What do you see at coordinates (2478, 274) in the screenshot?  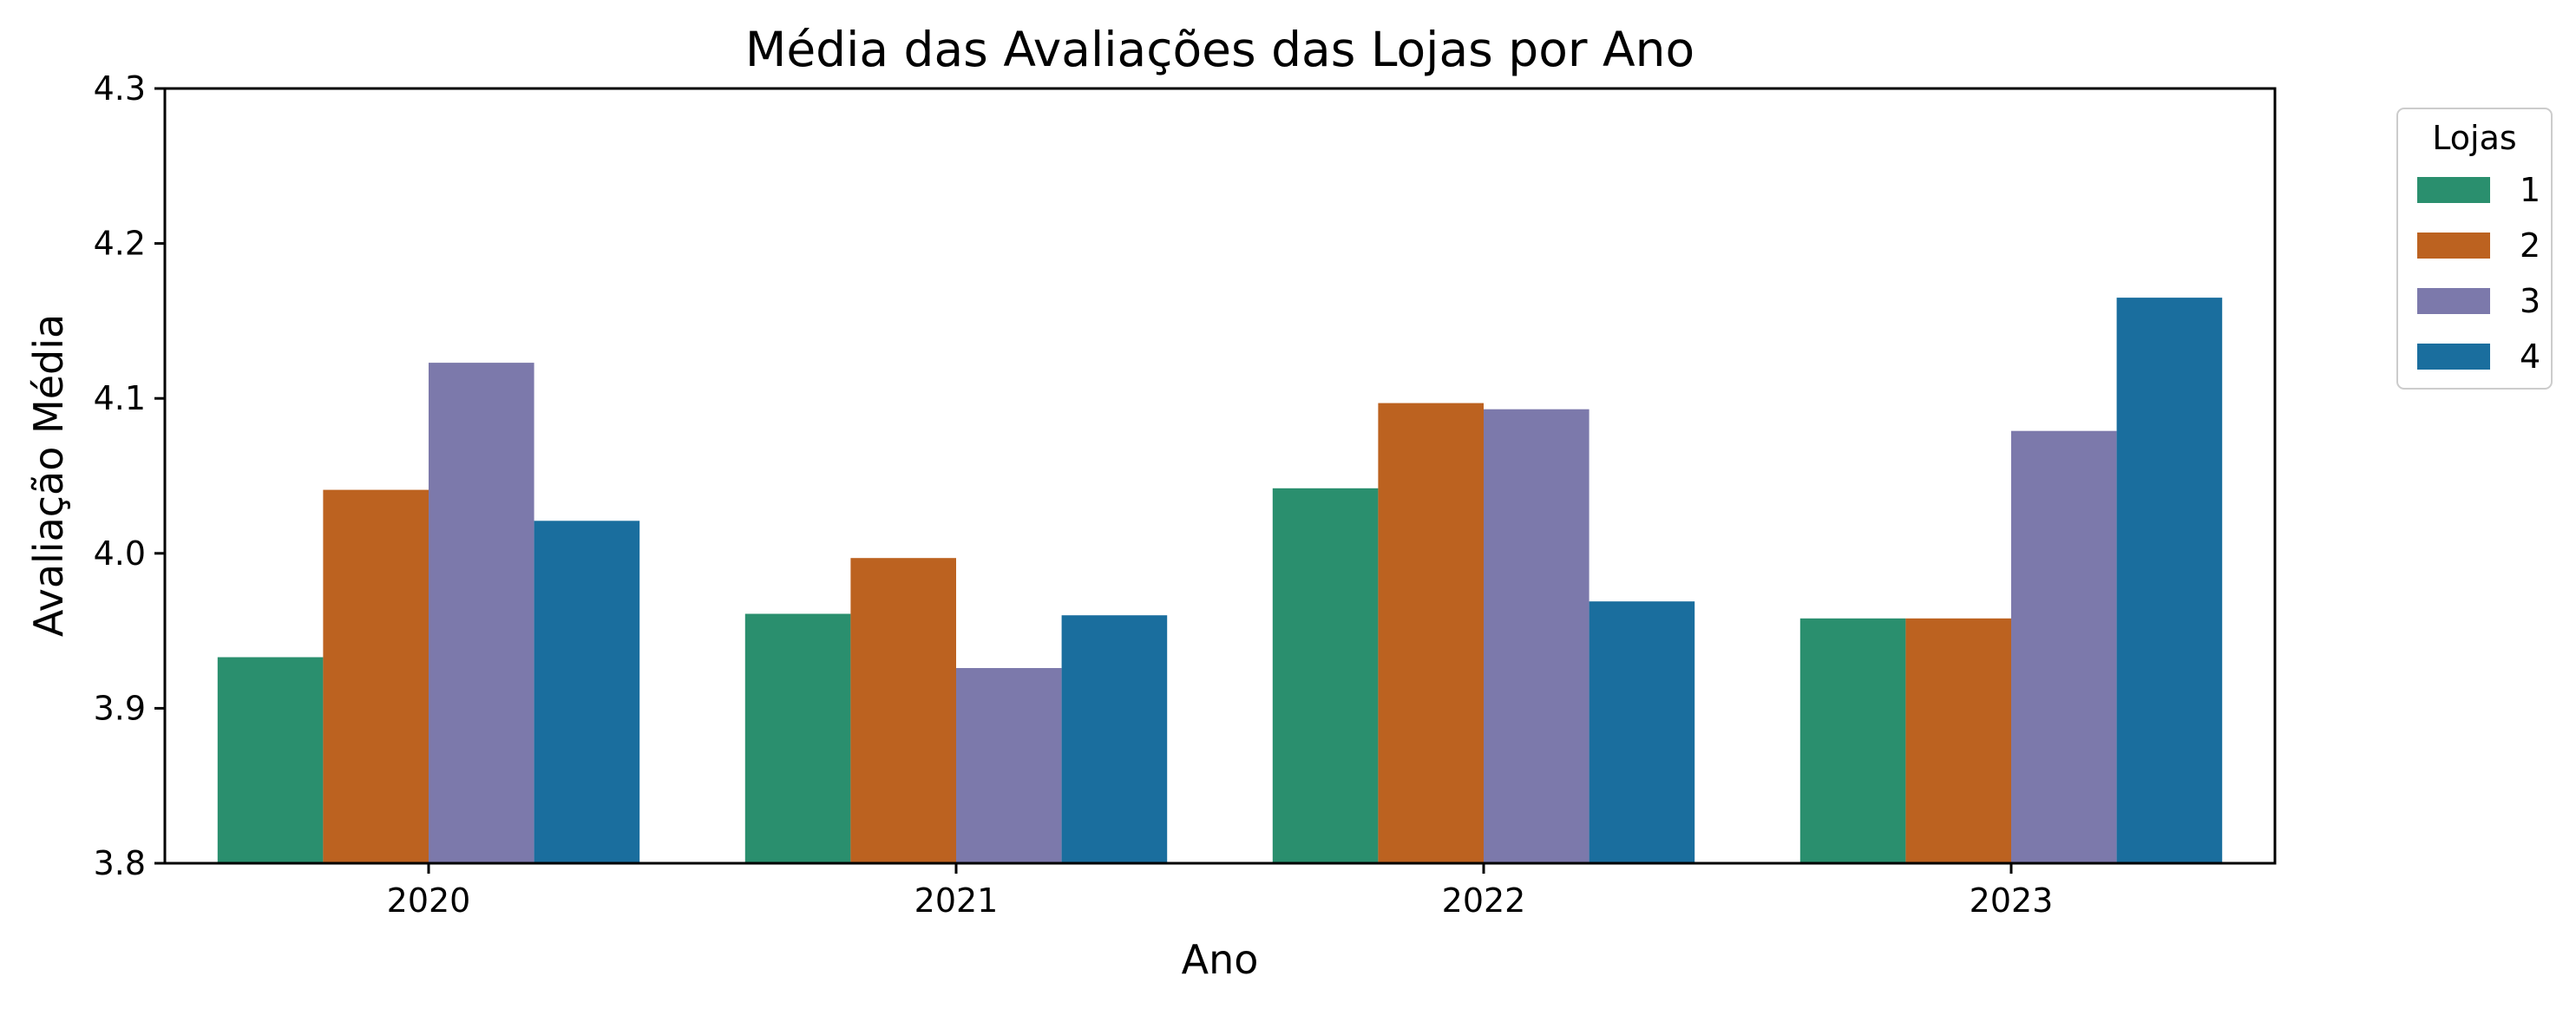 I see `legend-items: 1 2 3 4` at bounding box center [2478, 274].